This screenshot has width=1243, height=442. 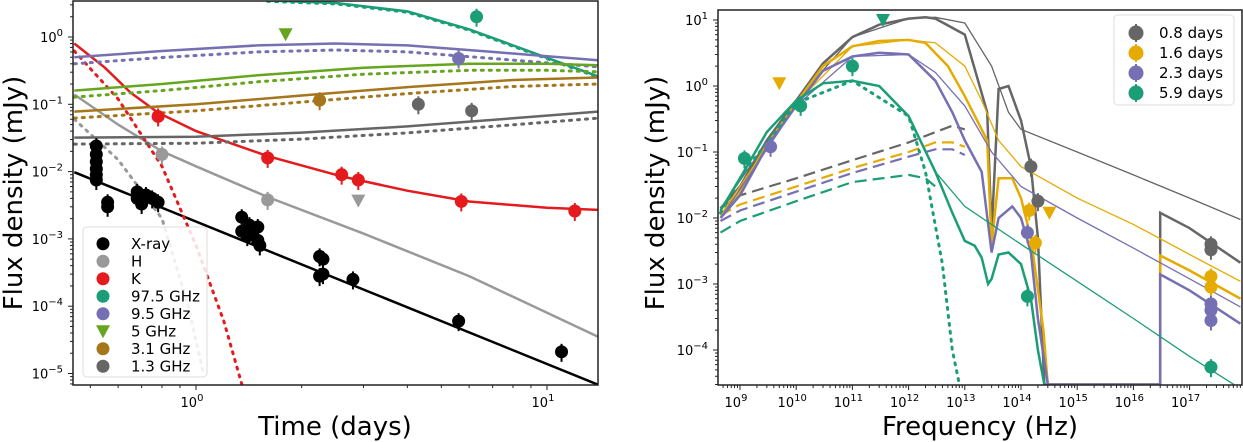 I want to click on y-tick-label: 10⁻³, so click(x=47, y=239).